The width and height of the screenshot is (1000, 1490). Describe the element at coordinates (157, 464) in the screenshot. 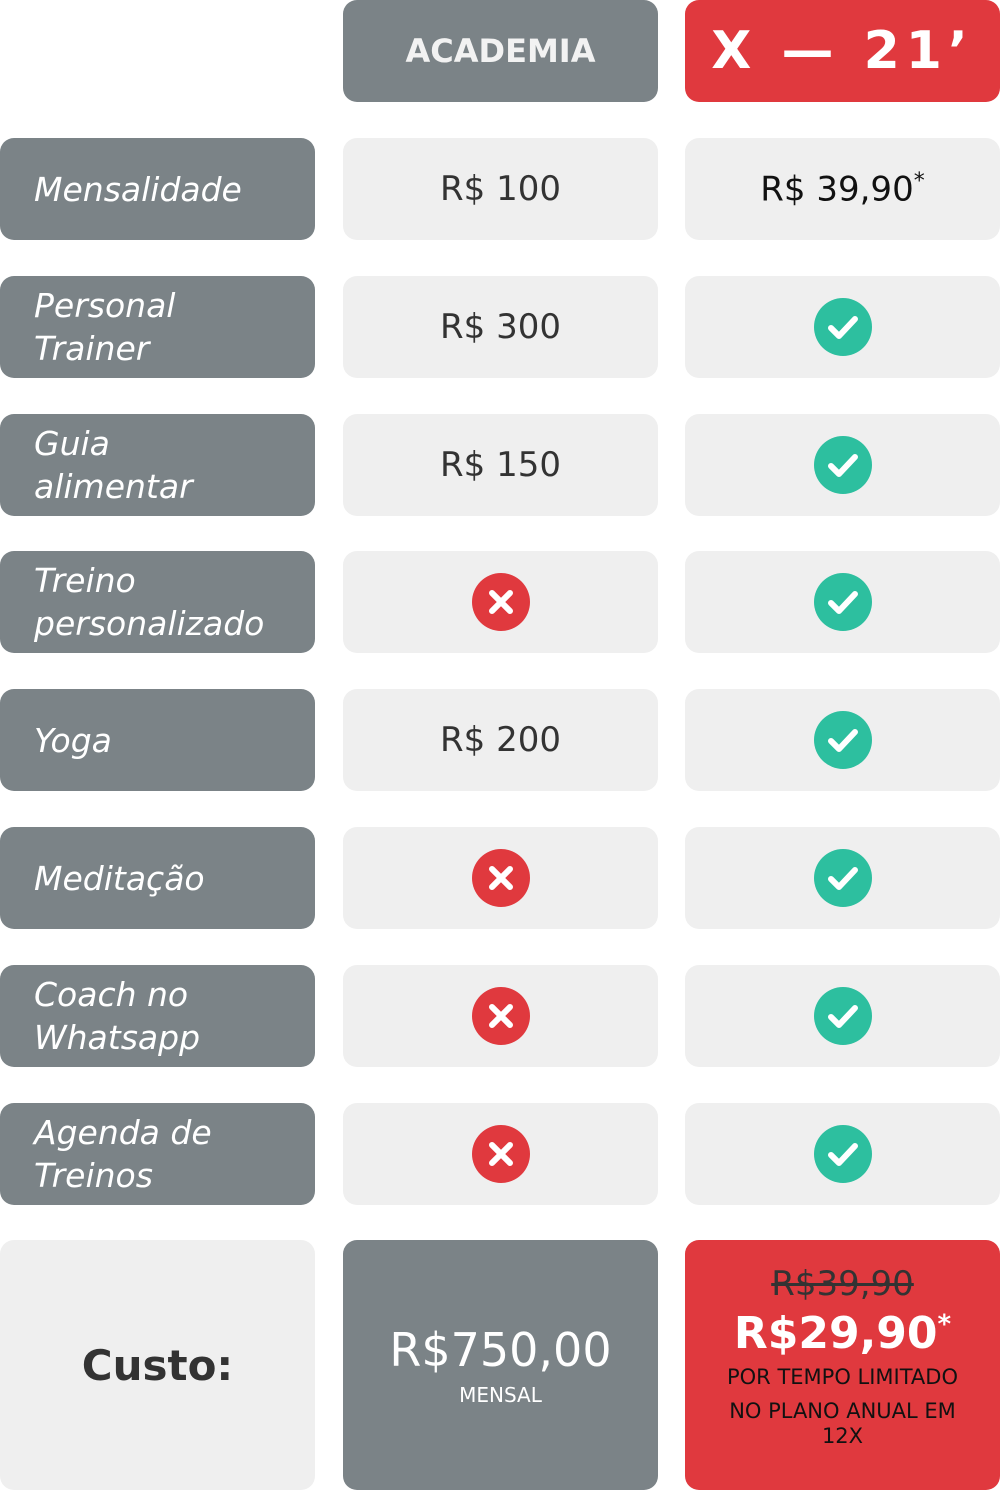

I see `row-label: Guia alimentar` at that location.